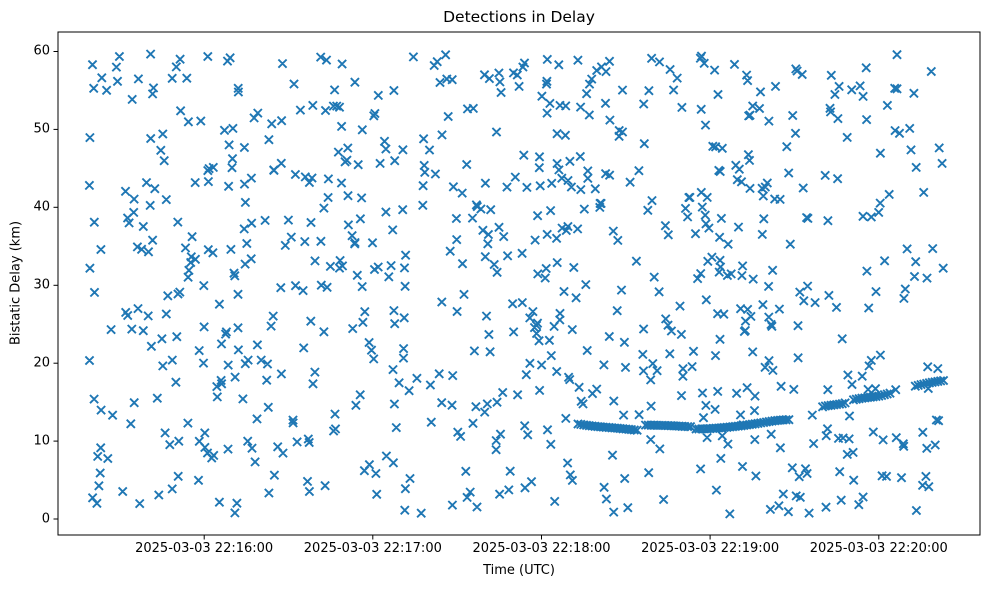 The width and height of the screenshot is (989, 590). I want to click on y-tick-label: 10, so click(41, 441).